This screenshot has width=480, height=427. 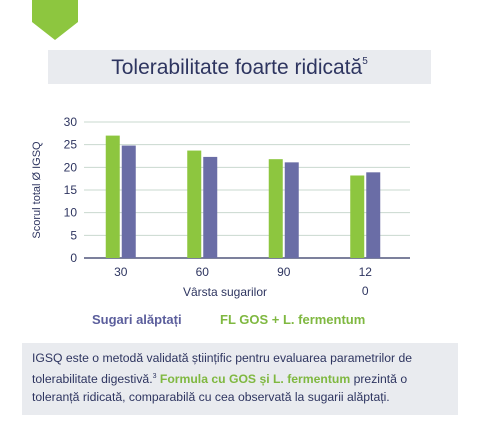 I want to click on title-band: Tolerabilitate foarte ridicată5, so click(x=239, y=67).